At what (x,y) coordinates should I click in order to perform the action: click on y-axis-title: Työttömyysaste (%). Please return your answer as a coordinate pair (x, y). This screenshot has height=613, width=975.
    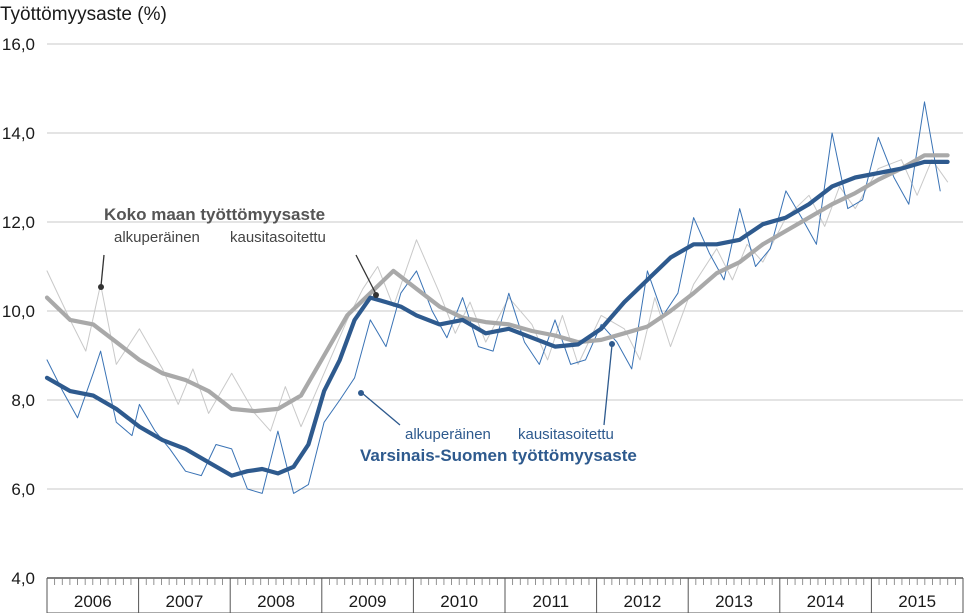
    Looking at the image, I should click on (83, 14).